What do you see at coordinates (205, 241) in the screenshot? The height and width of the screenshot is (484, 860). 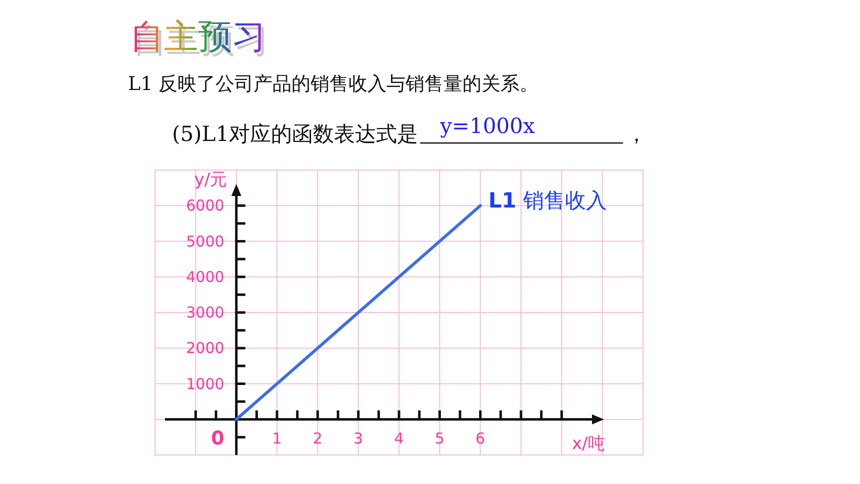 I see `y-tick-label: 5000` at bounding box center [205, 241].